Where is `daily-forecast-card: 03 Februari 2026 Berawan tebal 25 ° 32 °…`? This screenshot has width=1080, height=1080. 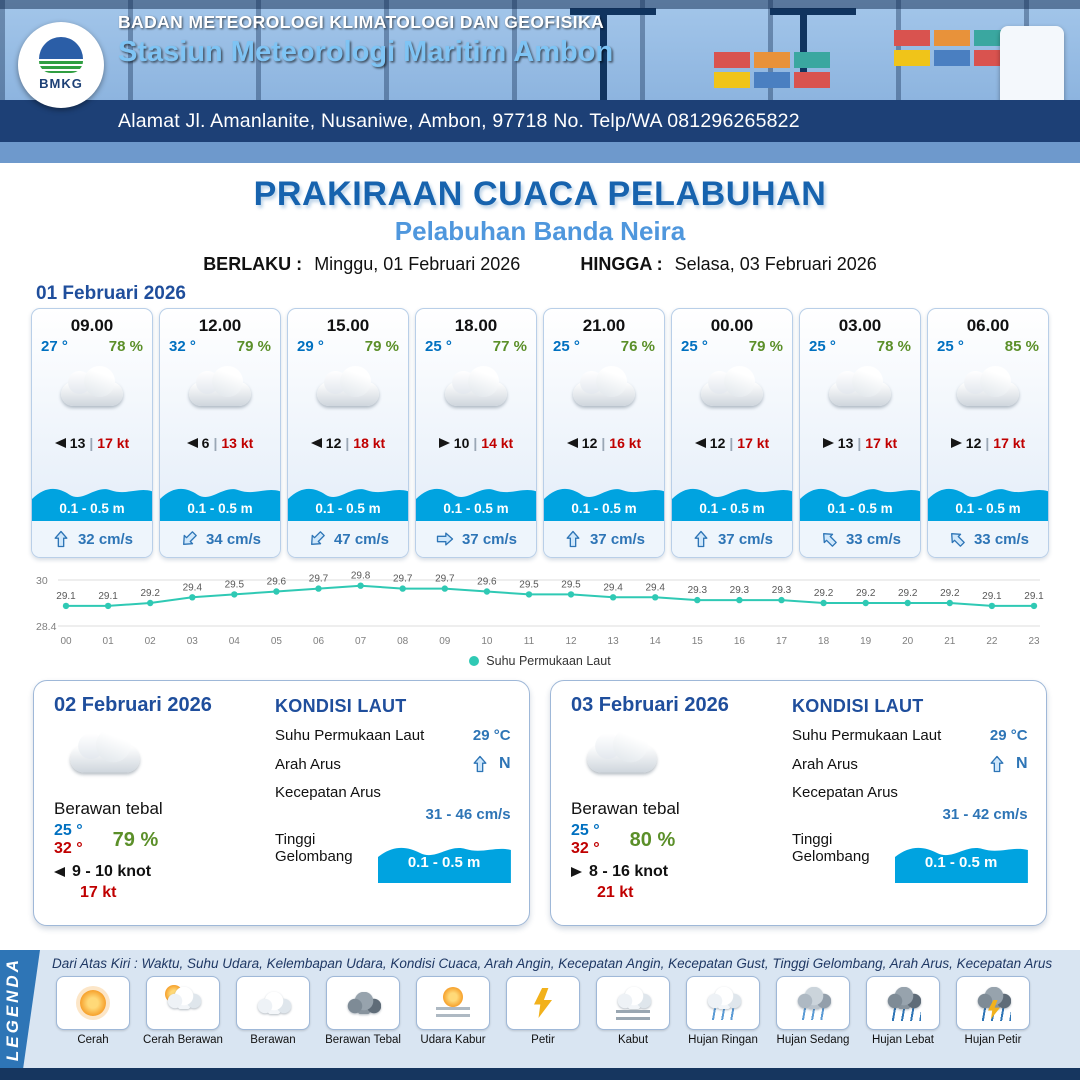
daily-forecast-card: 03 Februari 2026 Berawan tebal 25 ° 32 °… is located at coordinates (798, 803).